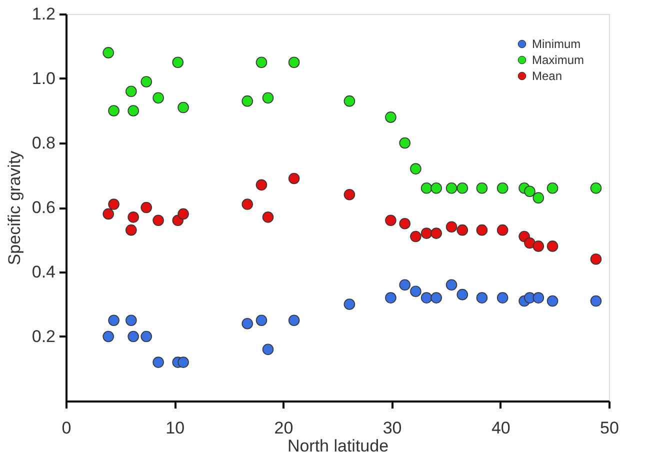  What do you see at coordinates (500, 428) in the screenshot?
I see `x-tick-label: 40` at bounding box center [500, 428].